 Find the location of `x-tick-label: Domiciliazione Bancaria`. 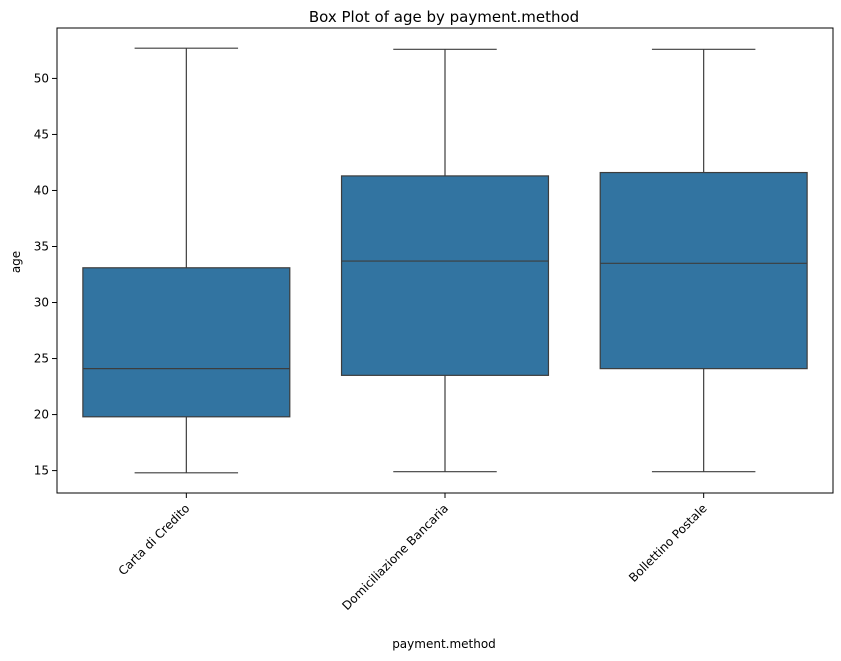

x-tick-label: Domiciliazione Bancaria is located at coordinates (395, 557).